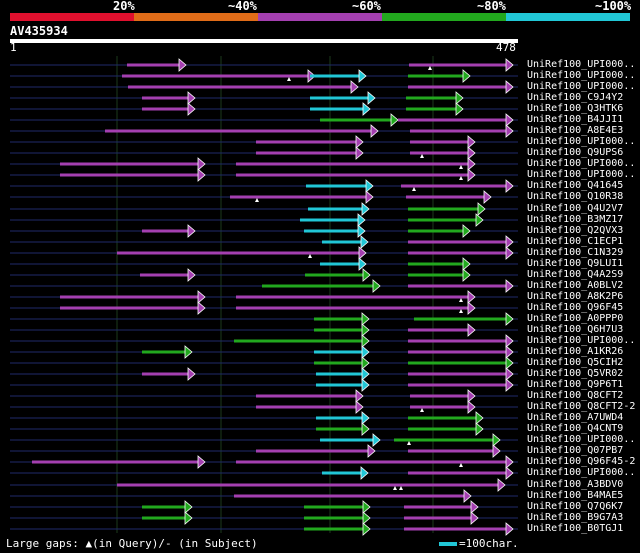 This screenshot has height=553, width=640. I want to click on hit-label: UniRef100_Q5VR02, so click(575, 373).